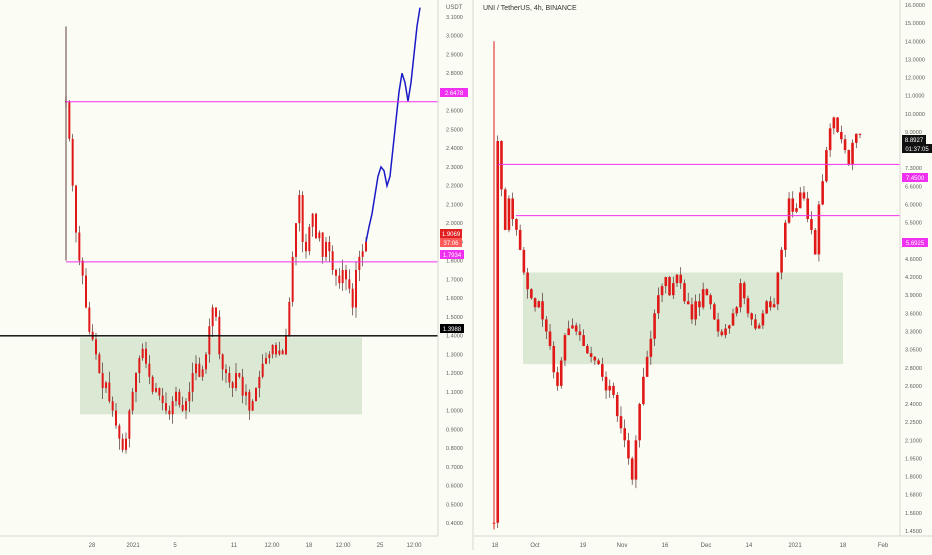 The height and width of the screenshot is (555, 932). What do you see at coordinates (454, 37) in the screenshot?
I see `y-tick-label: 3.0000` at bounding box center [454, 37].